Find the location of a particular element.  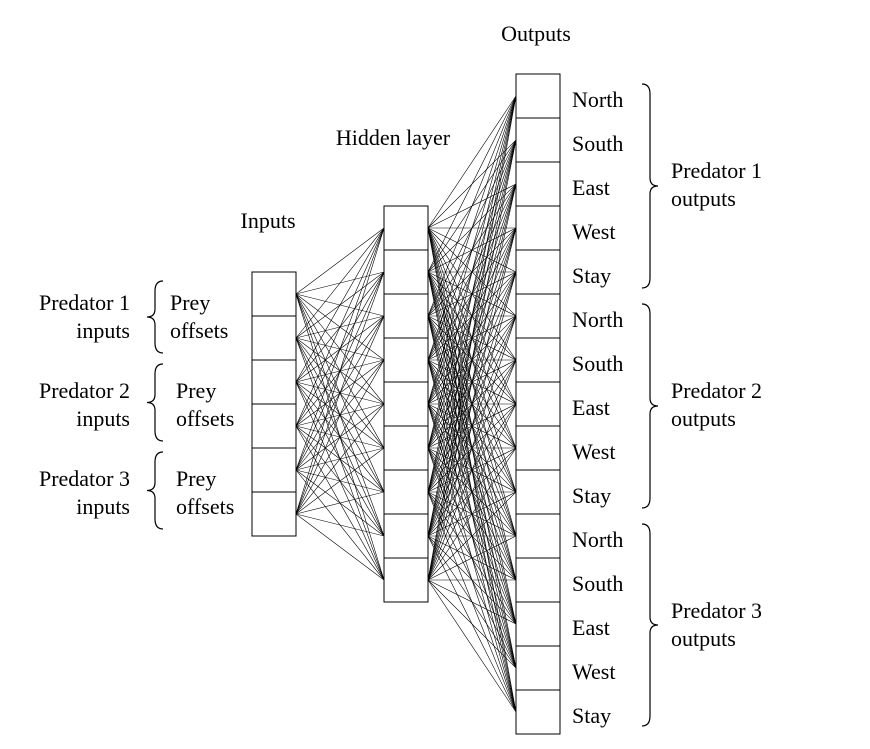

input-group-1: Predator 1 inputs Prey offsets is located at coordinates (133, 316).